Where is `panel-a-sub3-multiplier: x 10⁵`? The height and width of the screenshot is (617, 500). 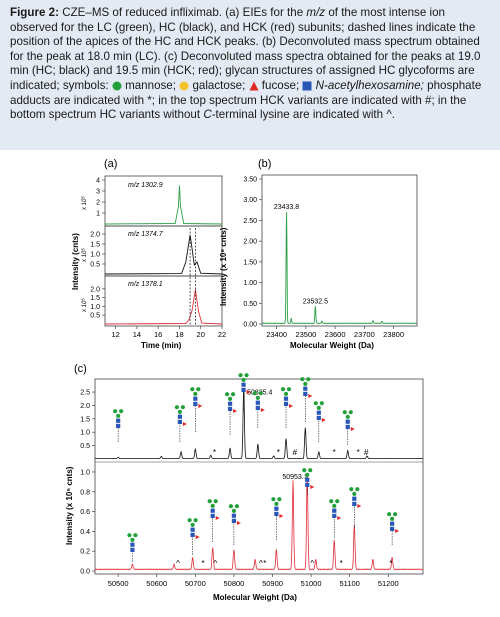 panel-a-sub3-multiplier: x 10⁵ is located at coordinates (84, 305).